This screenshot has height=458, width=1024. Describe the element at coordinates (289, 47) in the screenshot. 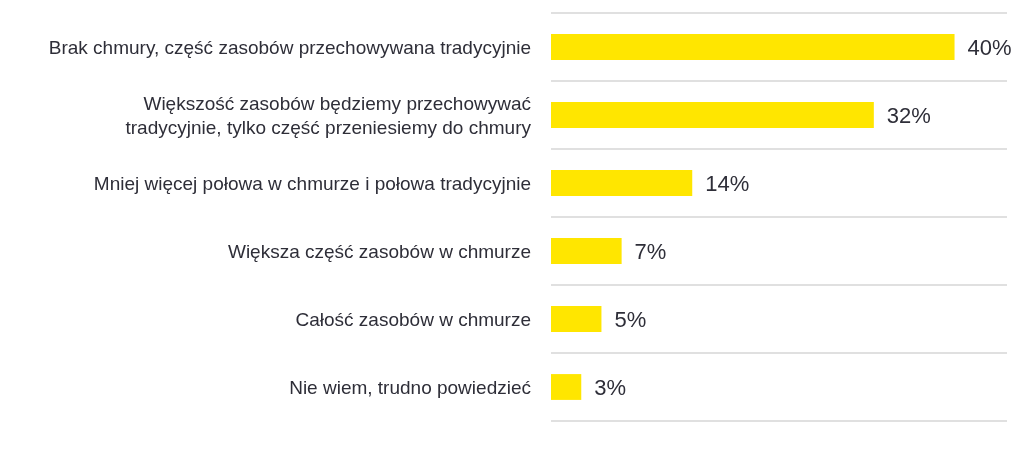

I see `y-tick-label: Brak chmury, część zasobów przechowywana tradycyjnie` at that location.